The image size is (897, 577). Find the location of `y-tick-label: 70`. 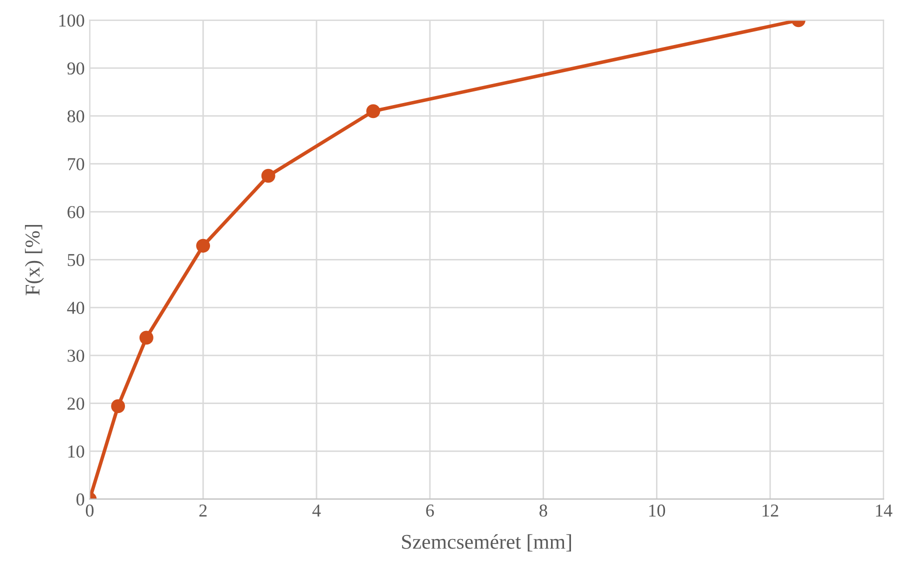

y-tick-label: 70 is located at coordinates (76, 164).